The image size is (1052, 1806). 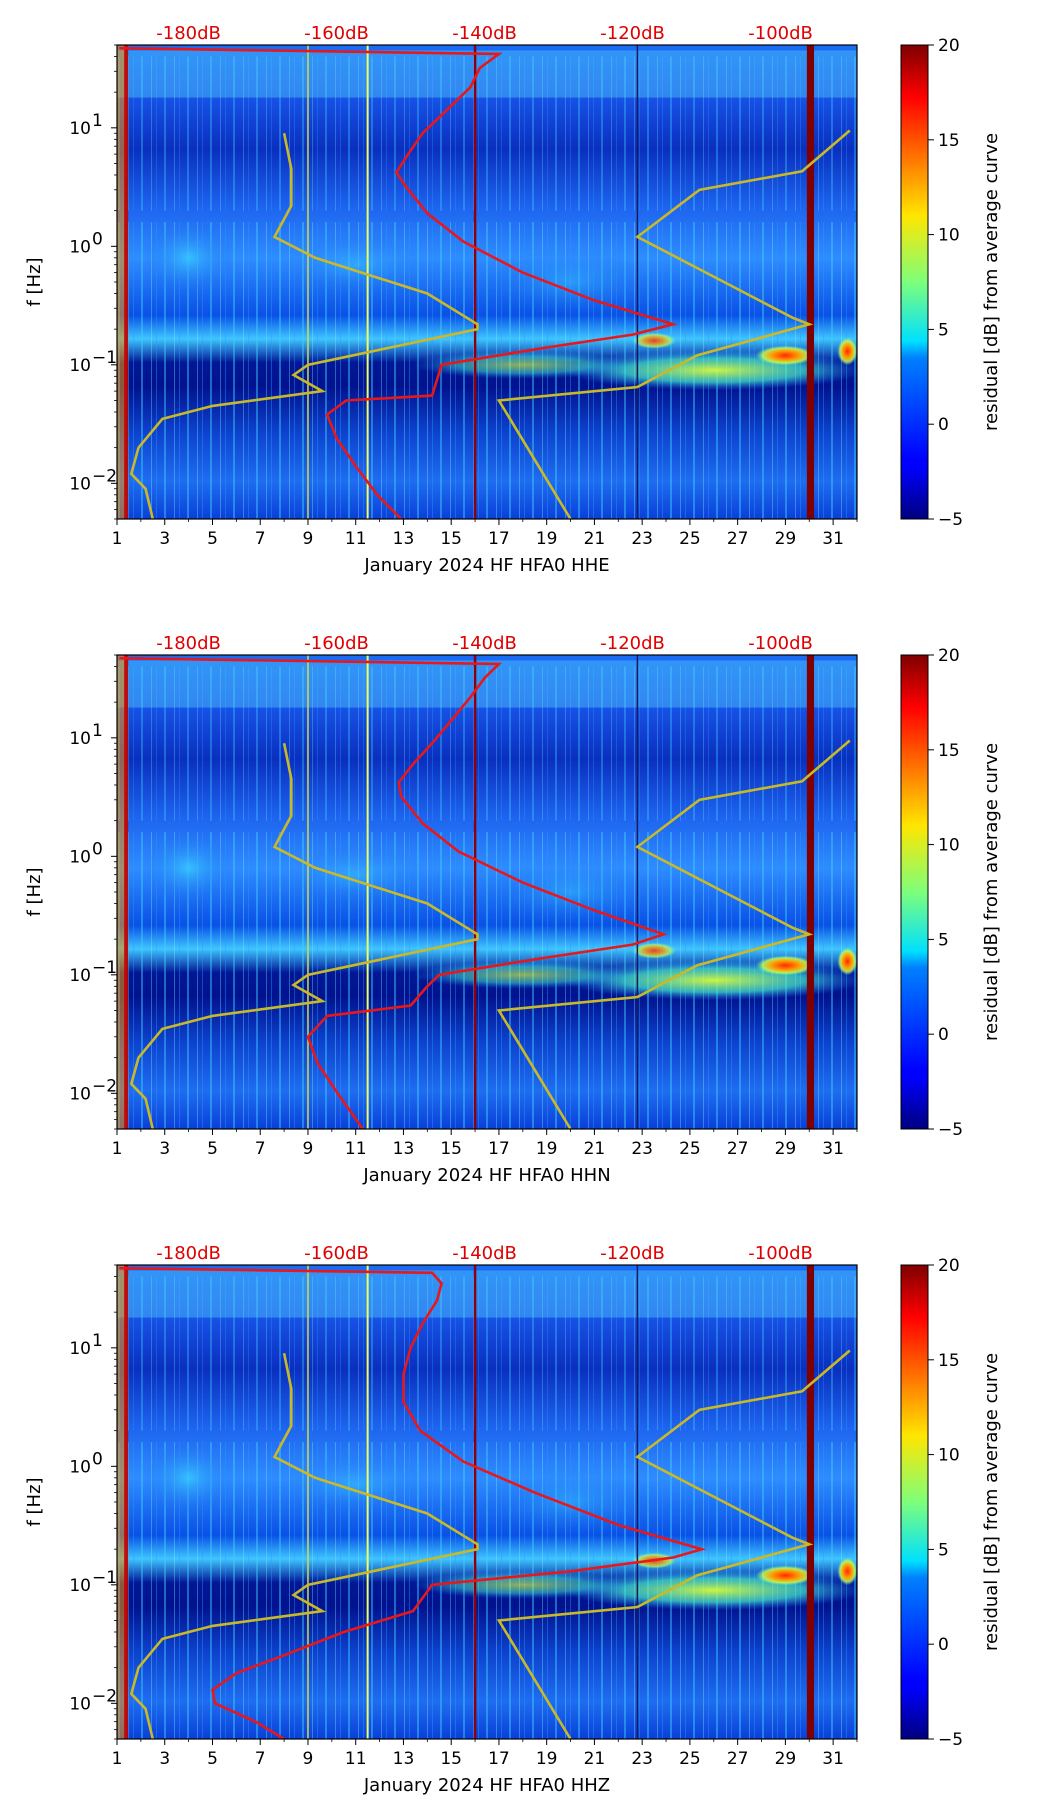 What do you see at coordinates (486, 1175) in the screenshot?
I see `x-axis-label: January 2024 HF HFA0 HHN` at bounding box center [486, 1175].